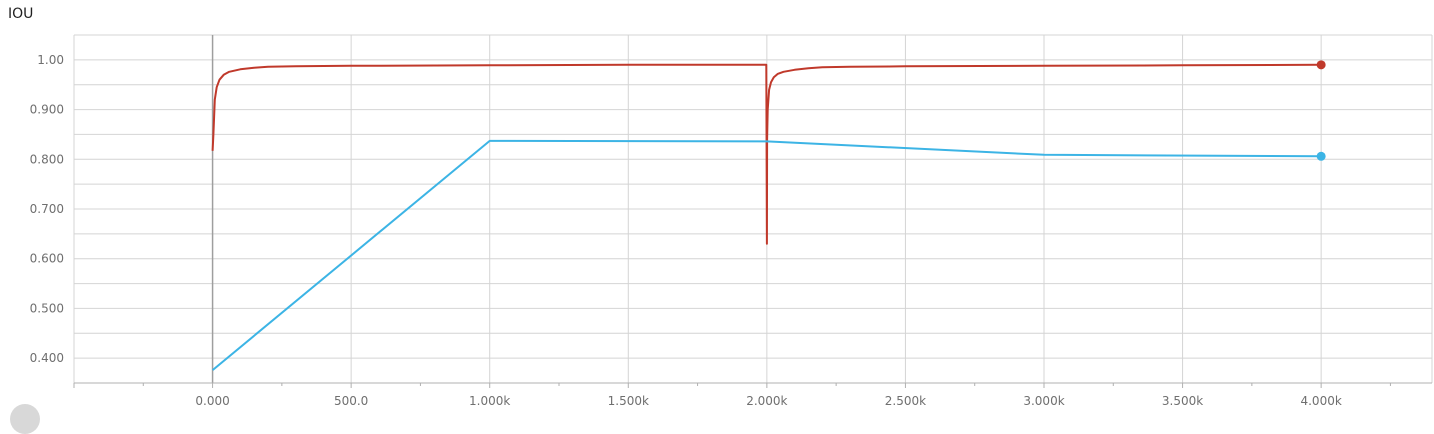 The width and height of the screenshot is (1434, 434). I want to click on circle-button-icon, so click(25, 419).